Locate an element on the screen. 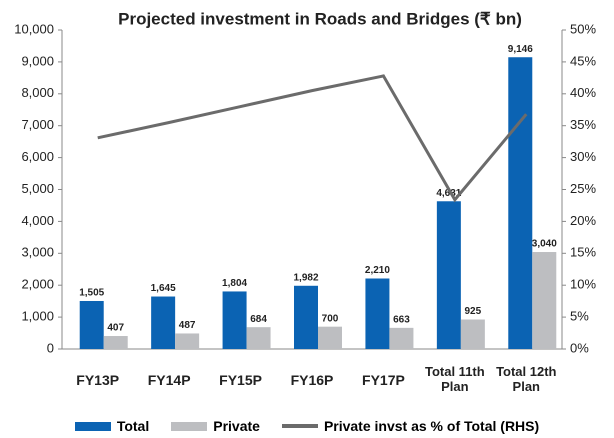 This screenshot has width=614, height=438. y-tick-label: 9,000 is located at coordinates (37, 60).